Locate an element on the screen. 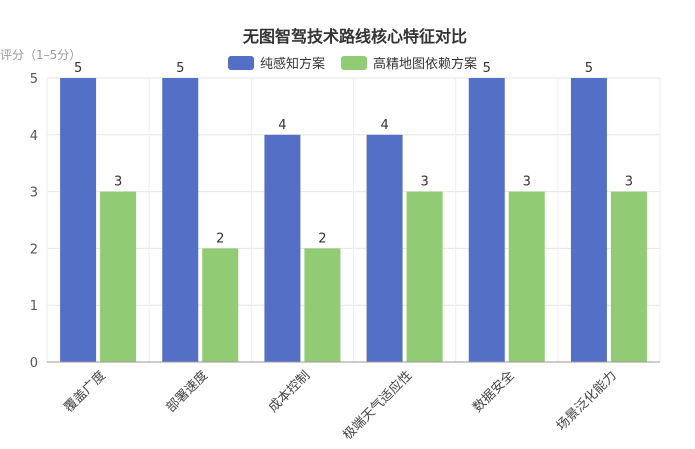  x-axis-categories: 覆盖广度 部署速度 成本控制 极端天气适应性 数据安全 场景泛化能力 is located at coordinates (340, 406).